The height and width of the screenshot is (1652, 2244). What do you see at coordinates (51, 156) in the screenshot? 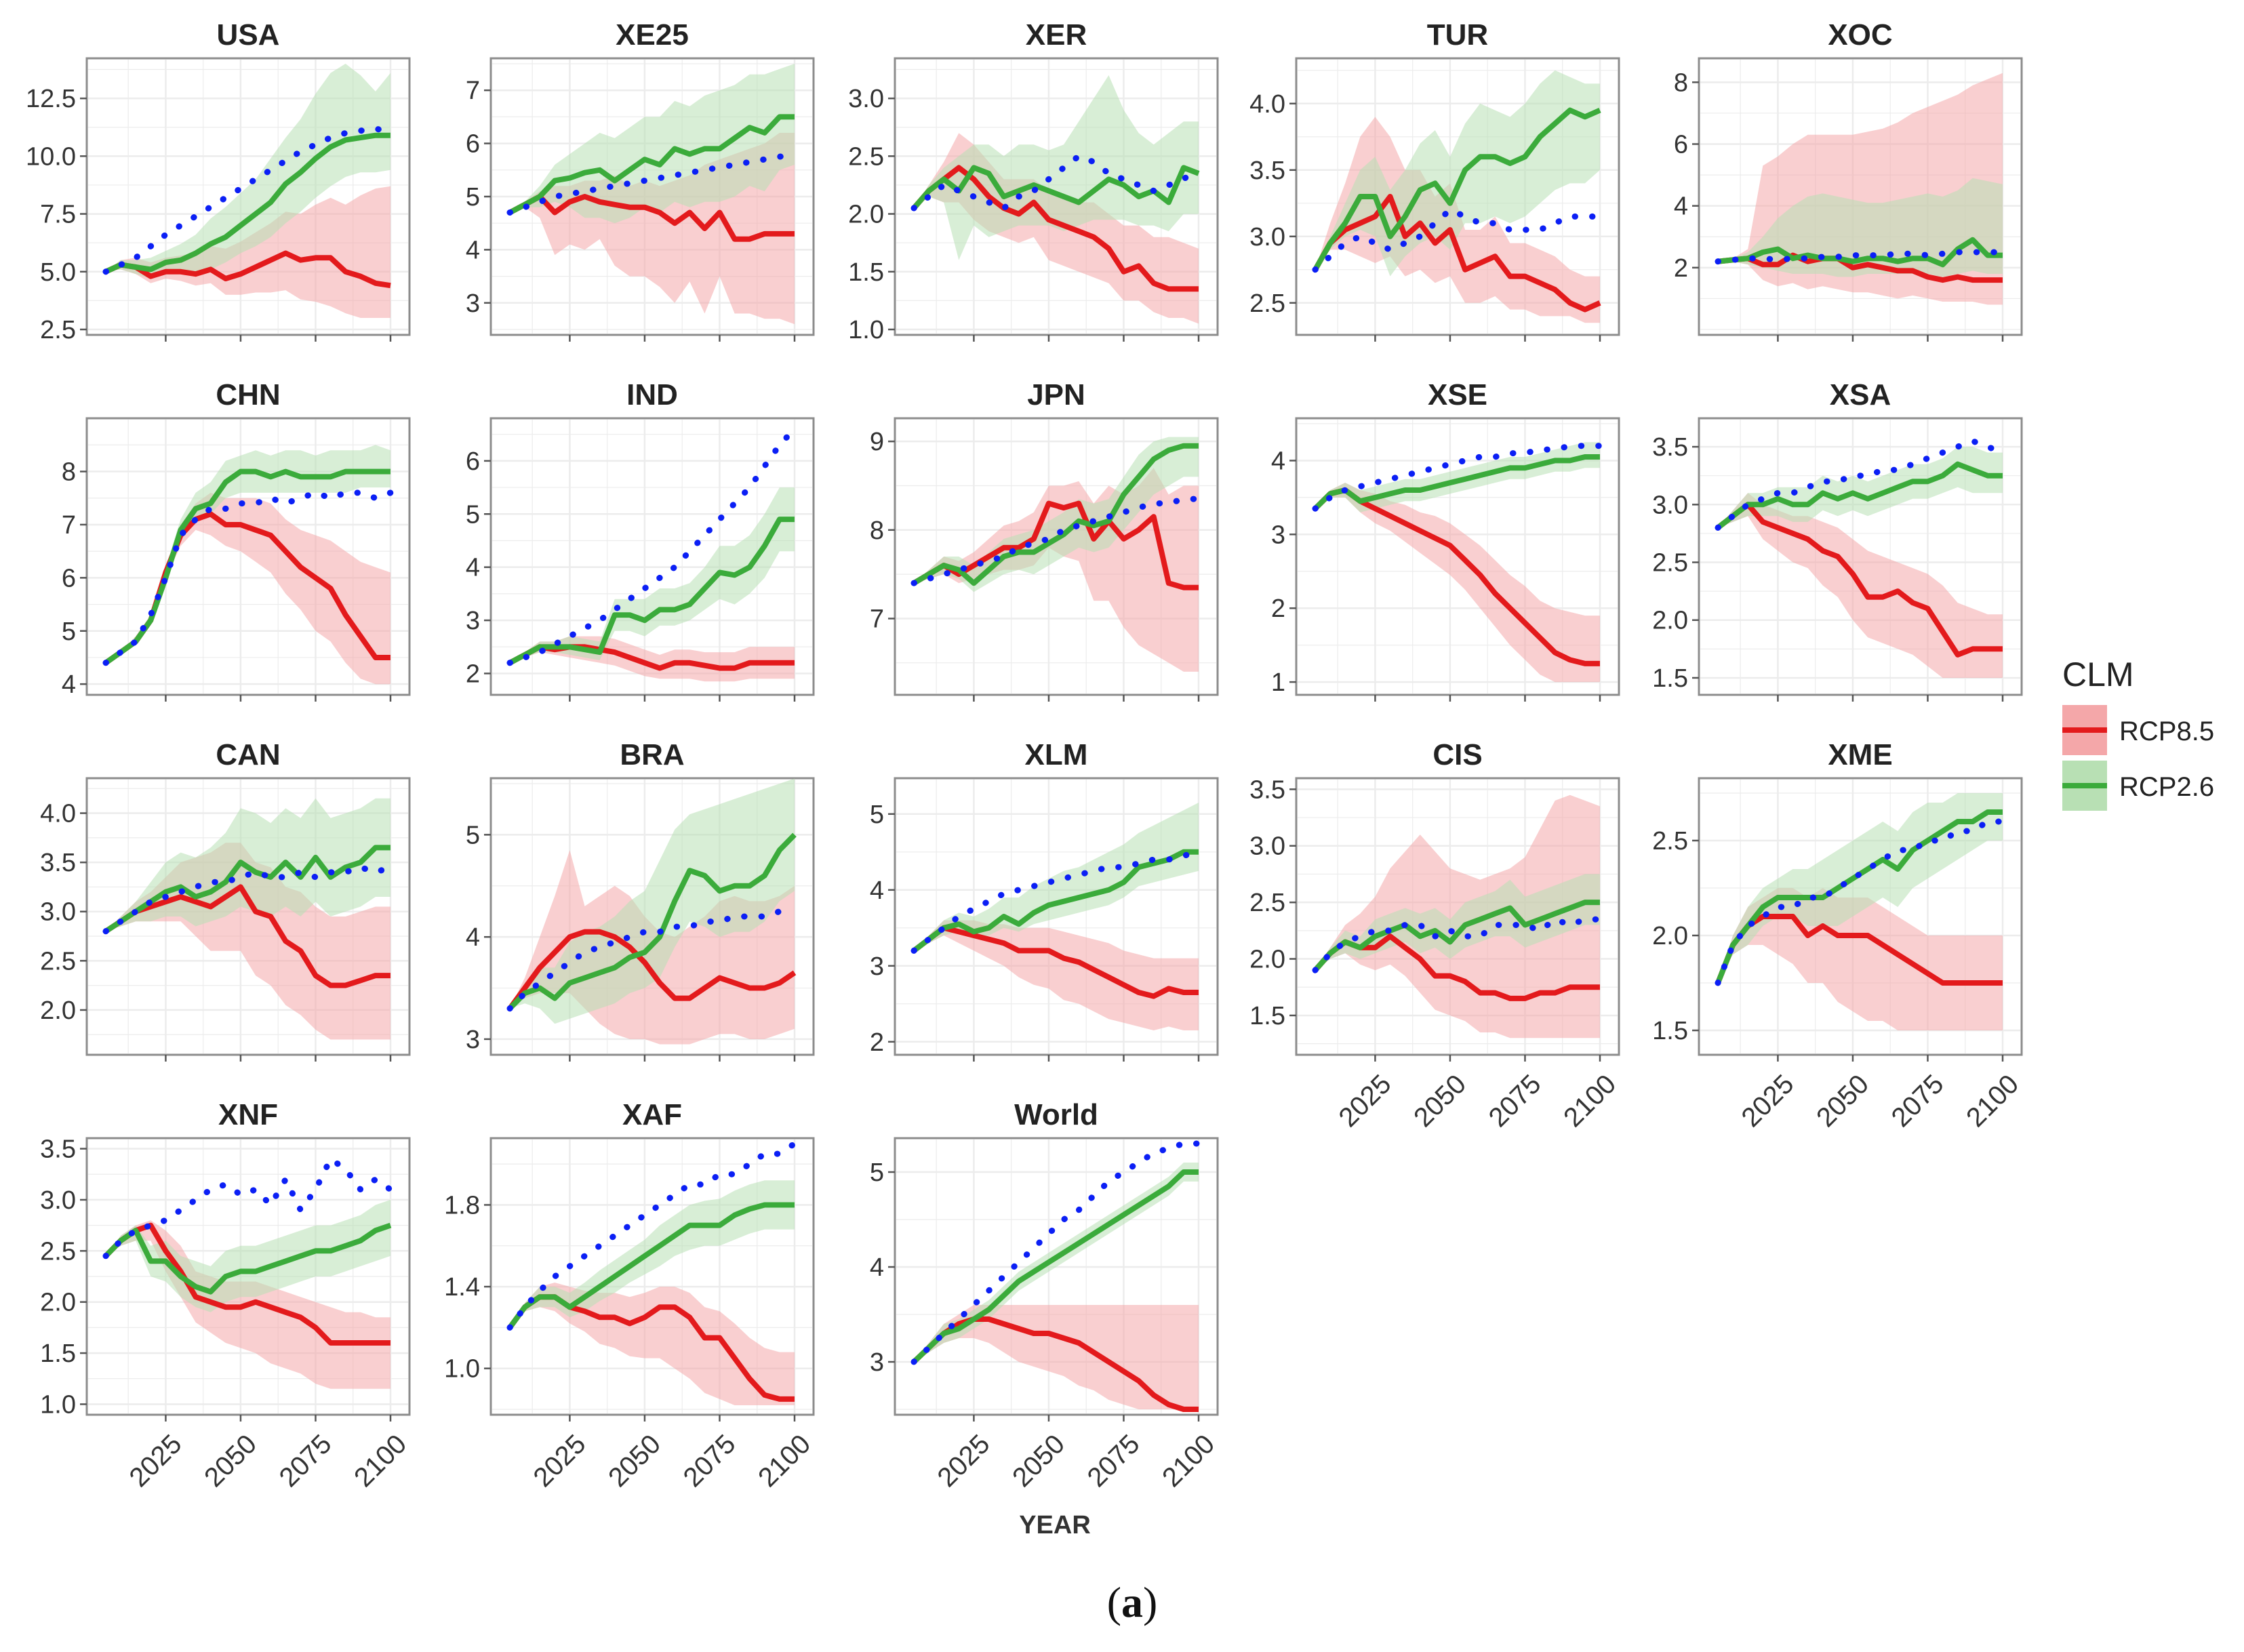
I see `y-tick-label: 10.0` at bounding box center [51, 156].